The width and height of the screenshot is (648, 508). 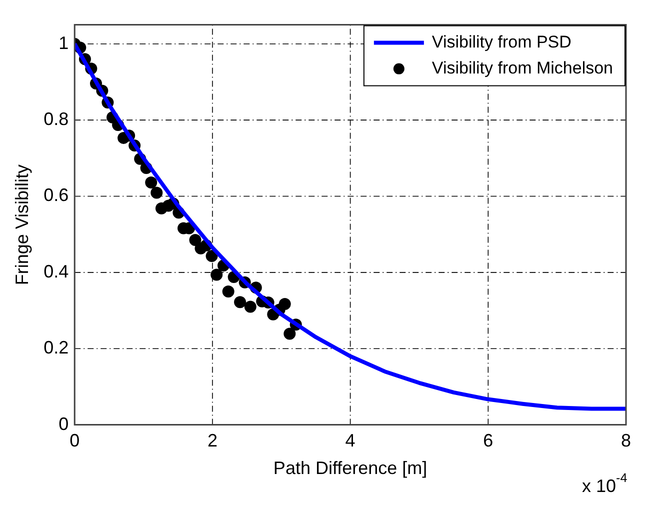 What do you see at coordinates (350, 440) in the screenshot?
I see `x-tick-label: 4` at bounding box center [350, 440].